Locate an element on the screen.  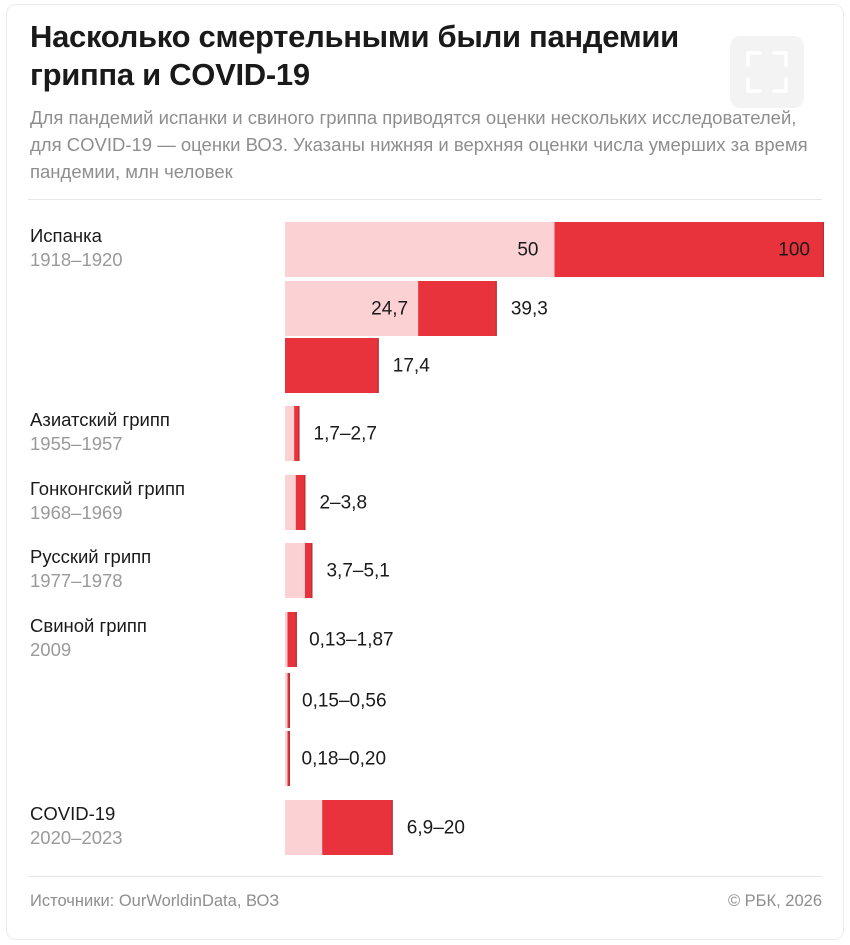
pandemic-name: Испанка is located at coordinates (66, 235).